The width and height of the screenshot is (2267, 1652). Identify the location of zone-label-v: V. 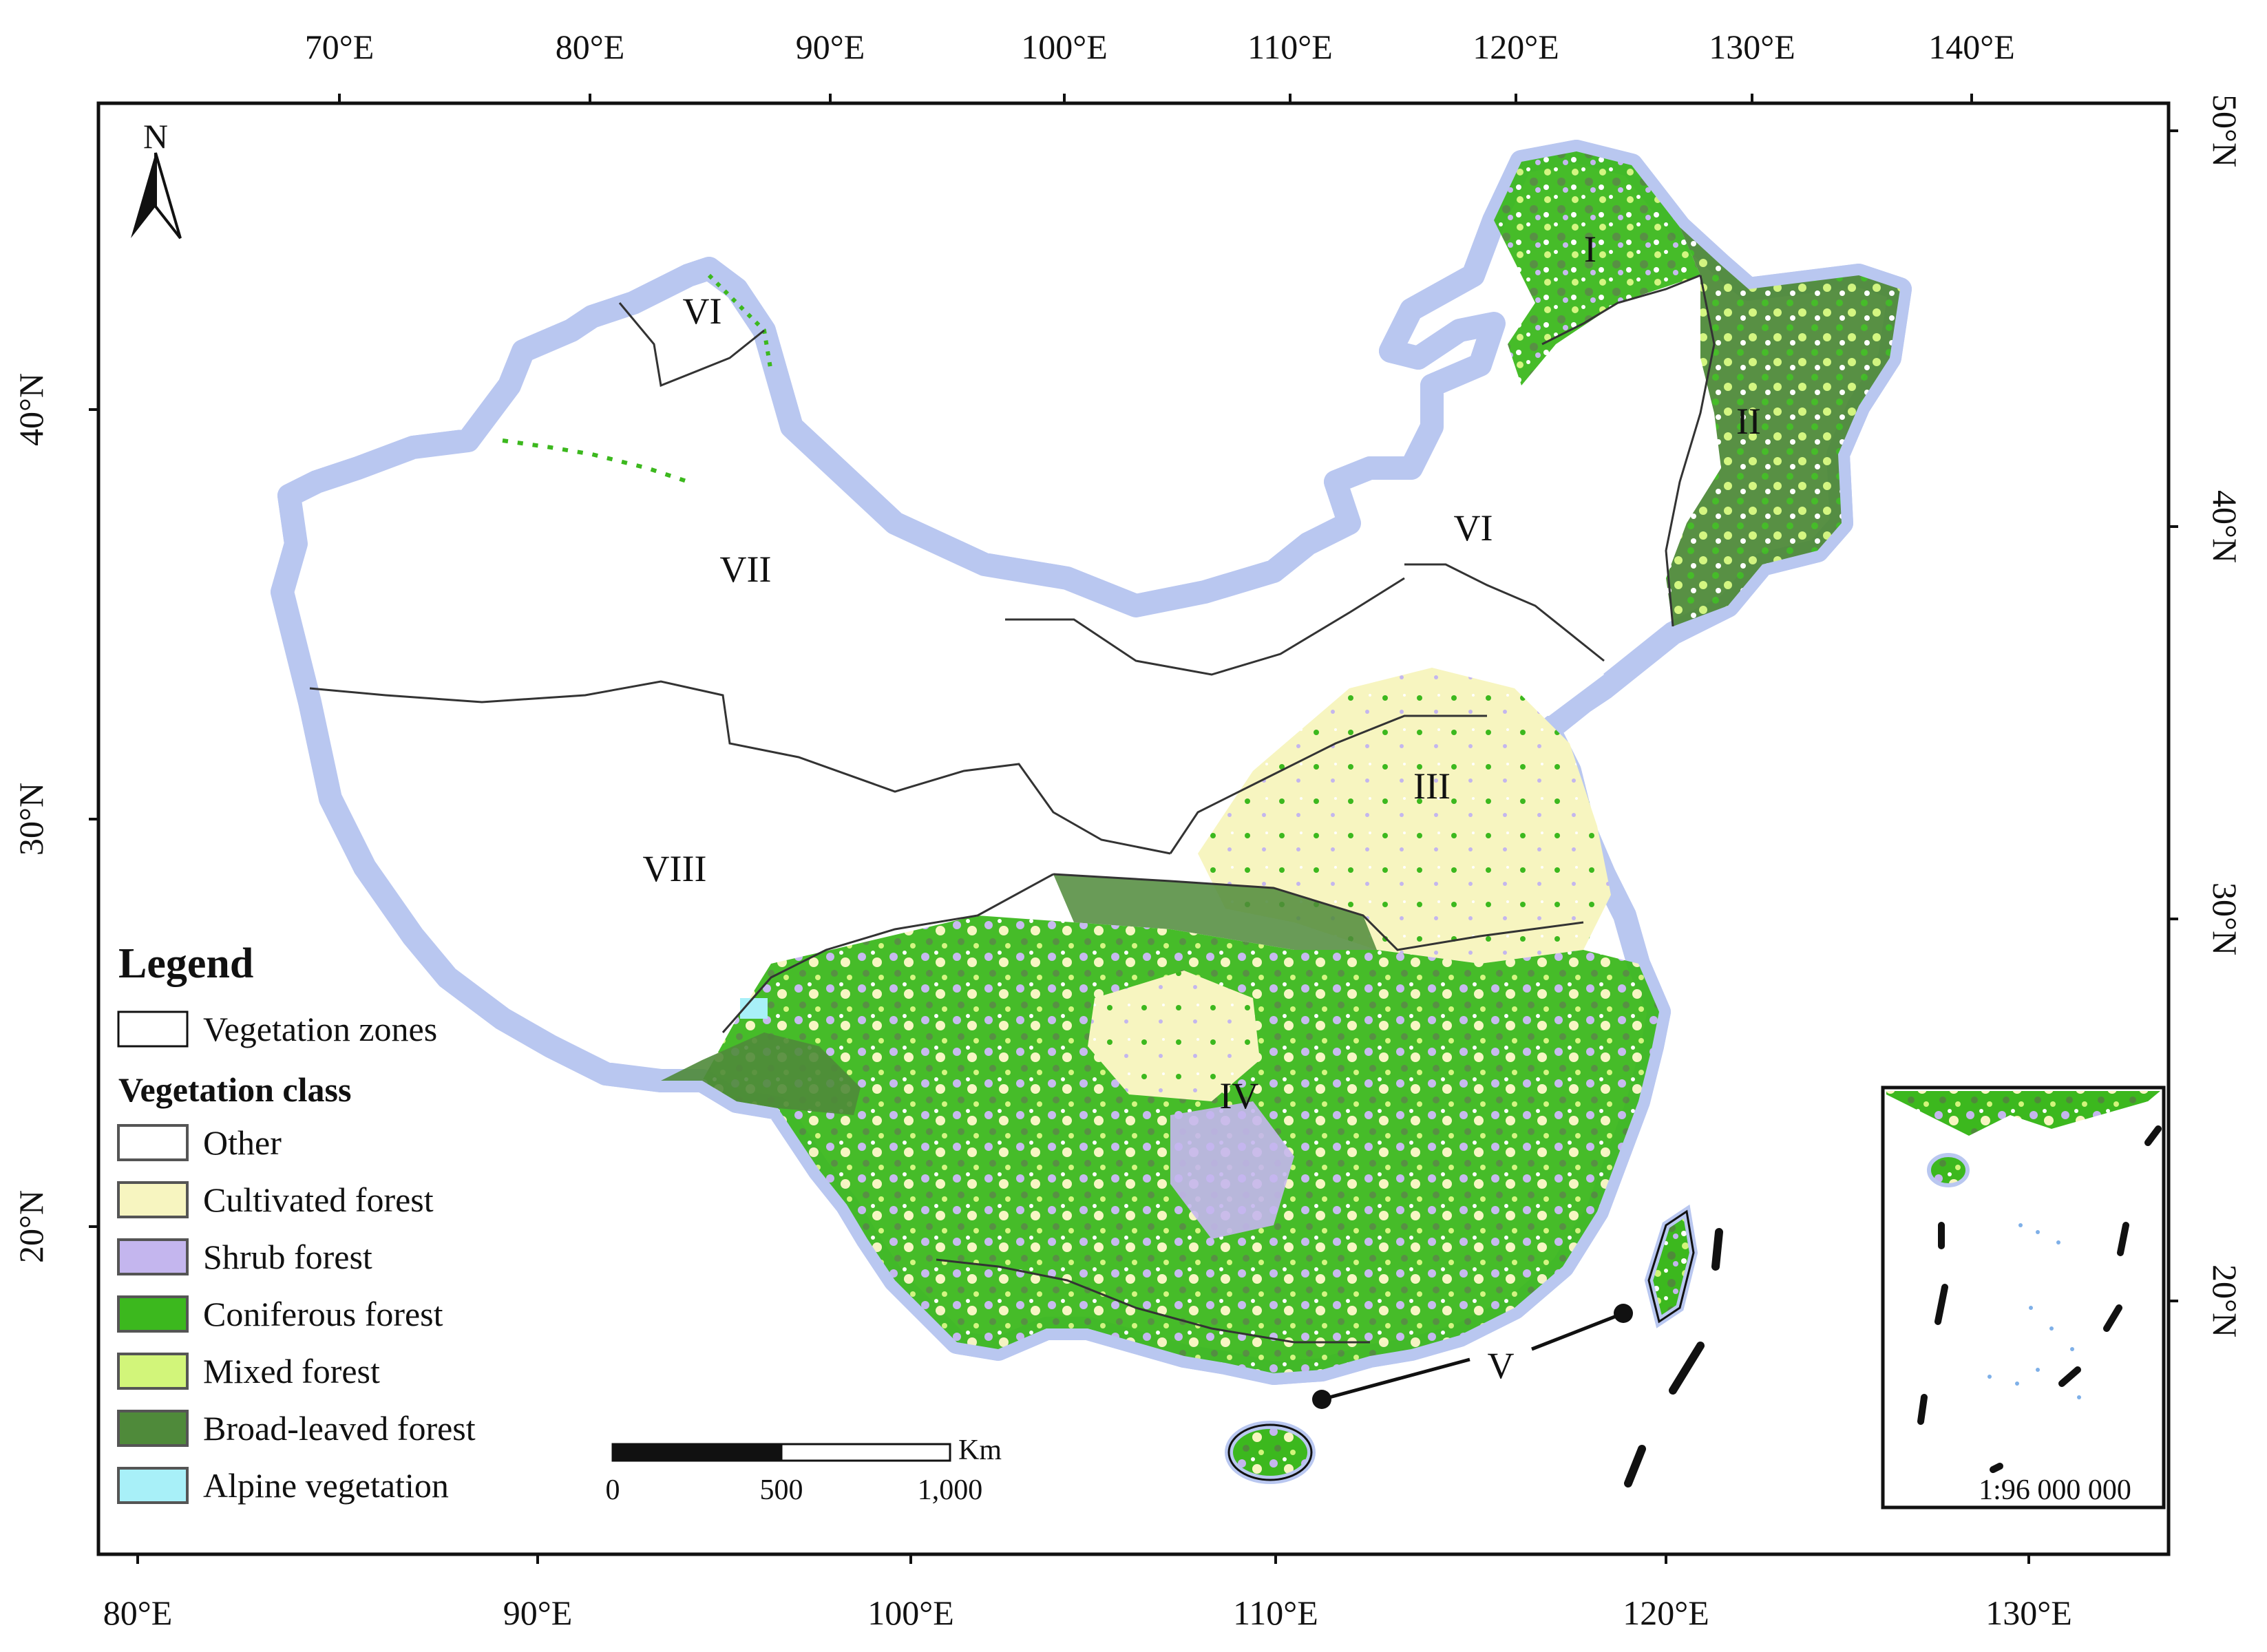
(1502, 1365).